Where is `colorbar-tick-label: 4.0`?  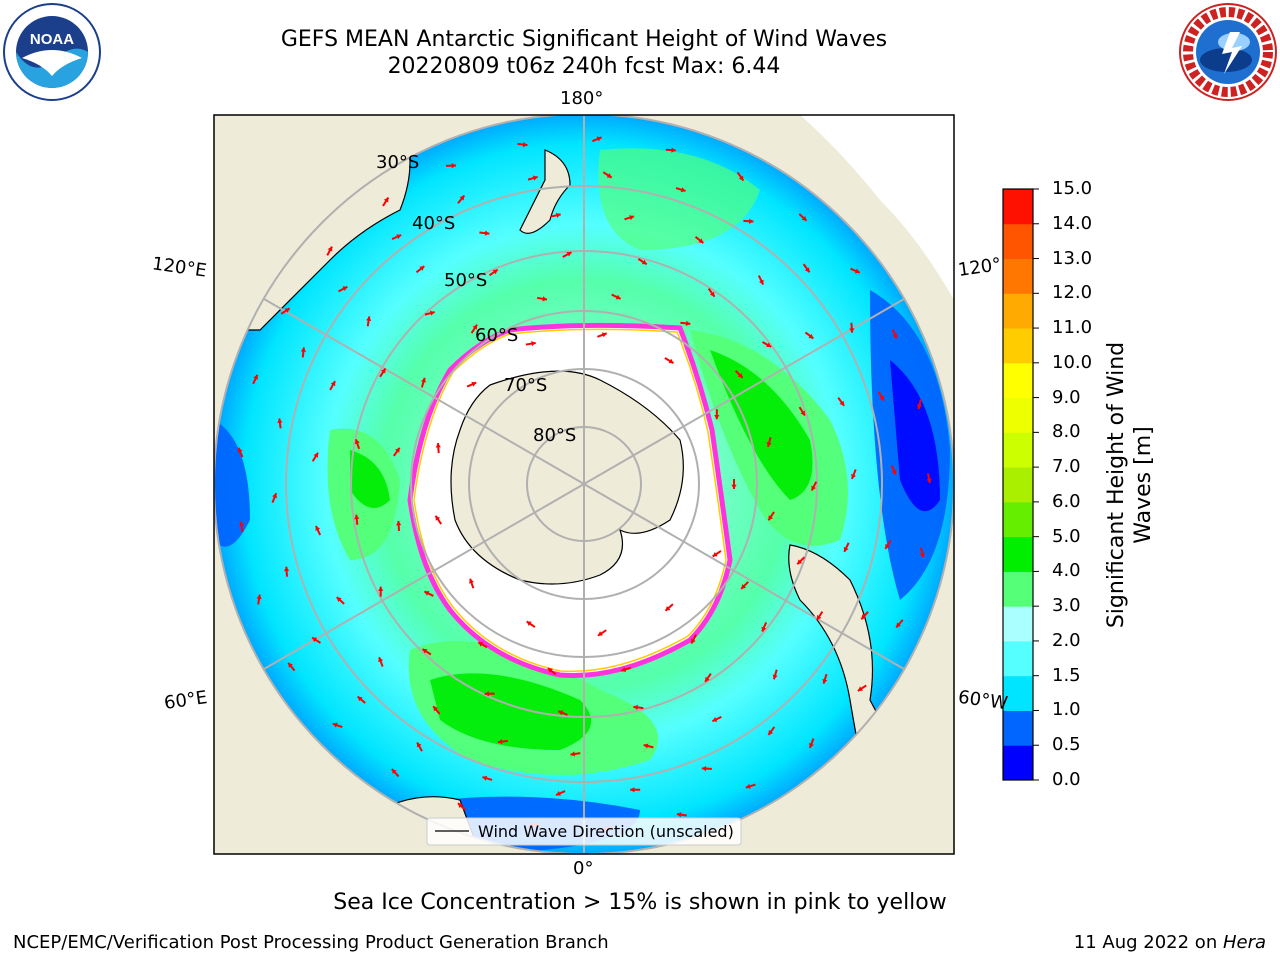
colorbar-tick-label: 4.0 is located at coordinates (1066, 571).